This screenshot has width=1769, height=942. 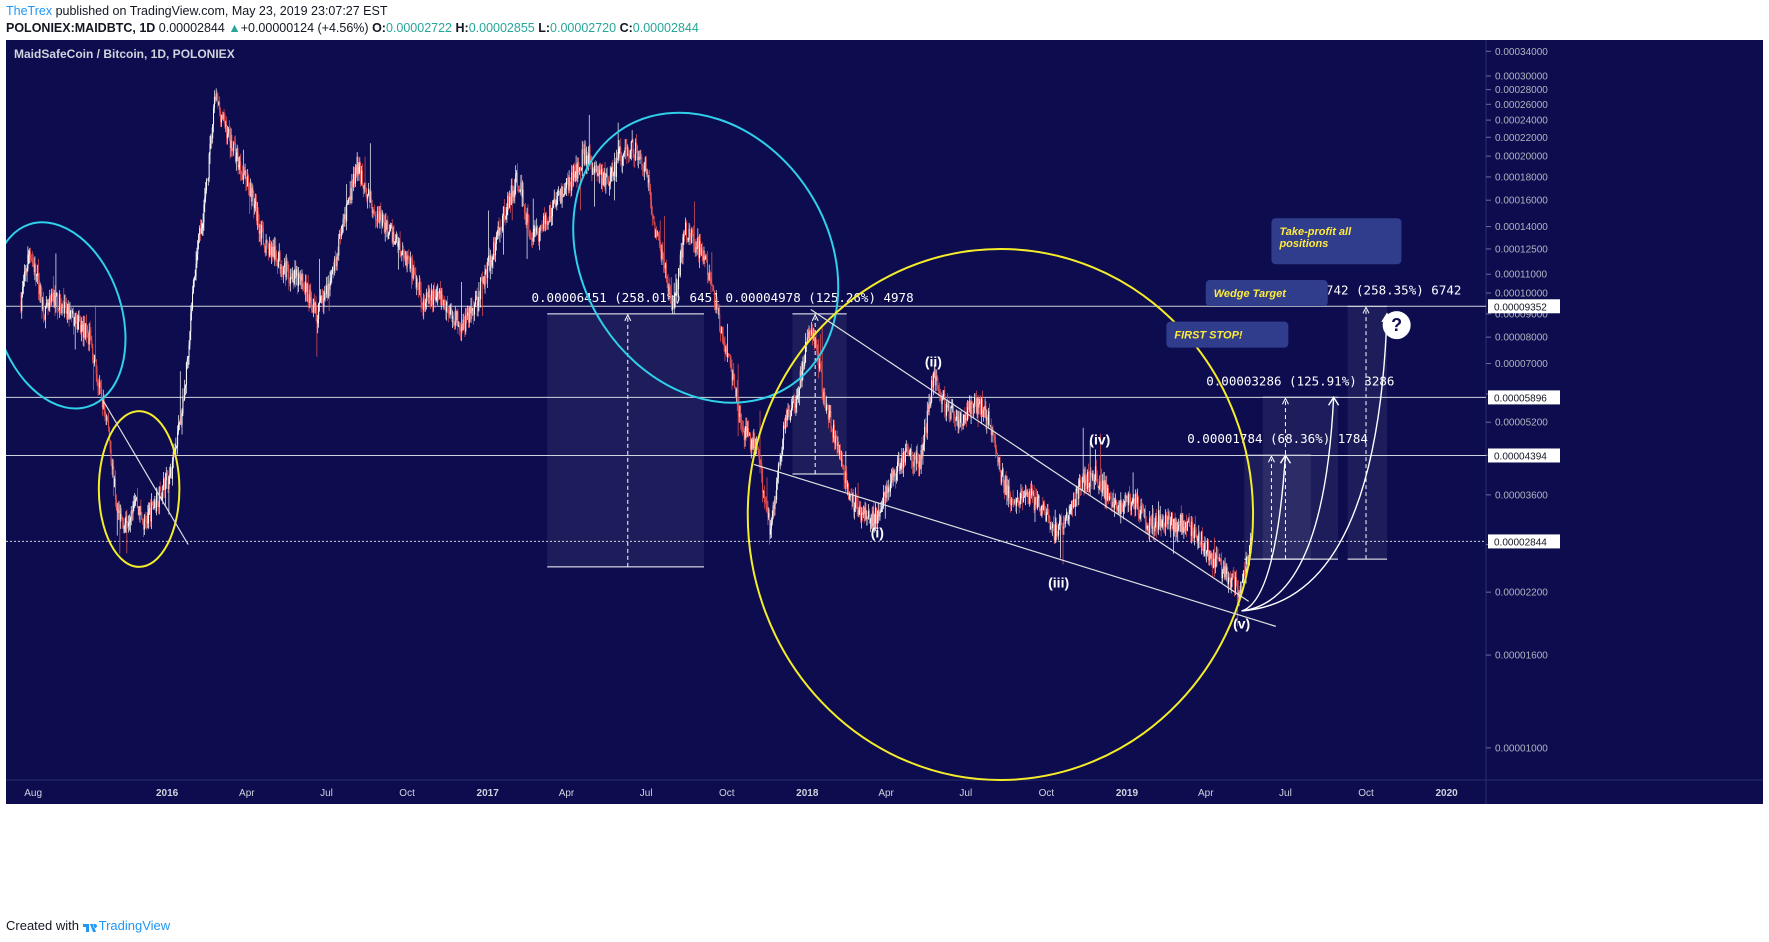 What do you see at coordinates (488, 793) in the screenshot?
I see `x-tick-label: 2017` at bounding box center [488, 793].